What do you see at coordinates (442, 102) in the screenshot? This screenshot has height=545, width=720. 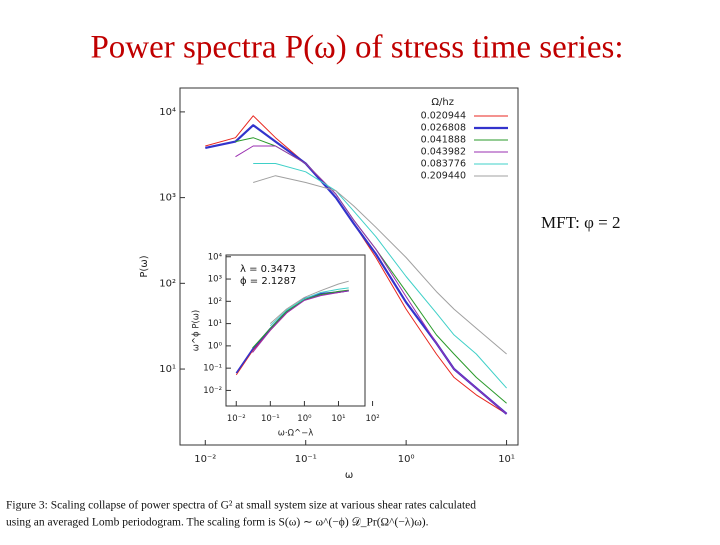 I see `legend-title: Ω/hz` at bounding box center [442, 102].